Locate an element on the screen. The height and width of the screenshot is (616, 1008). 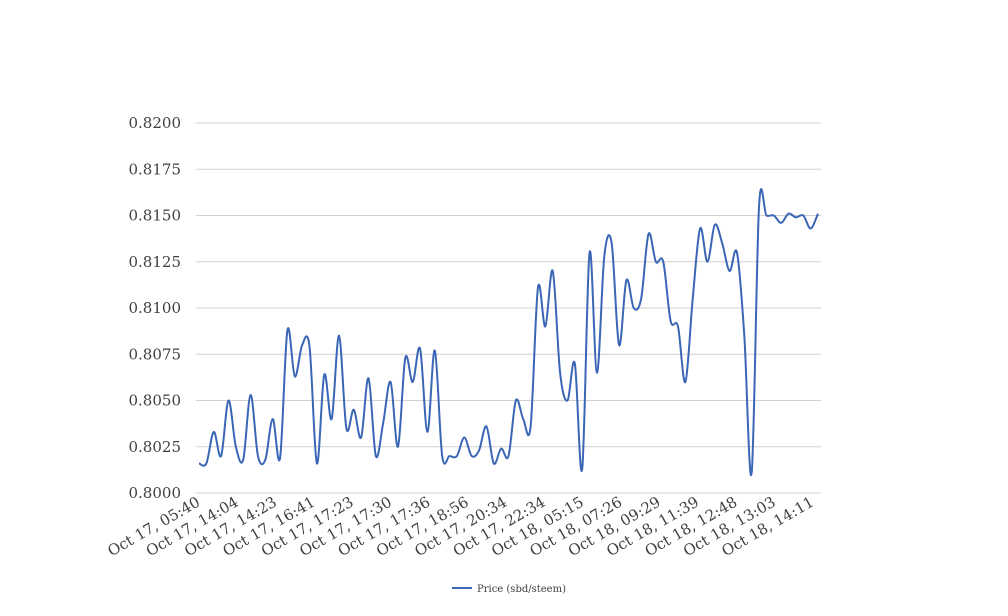
y-tick-label: 0.8000 is located at coordinates (155, 493).